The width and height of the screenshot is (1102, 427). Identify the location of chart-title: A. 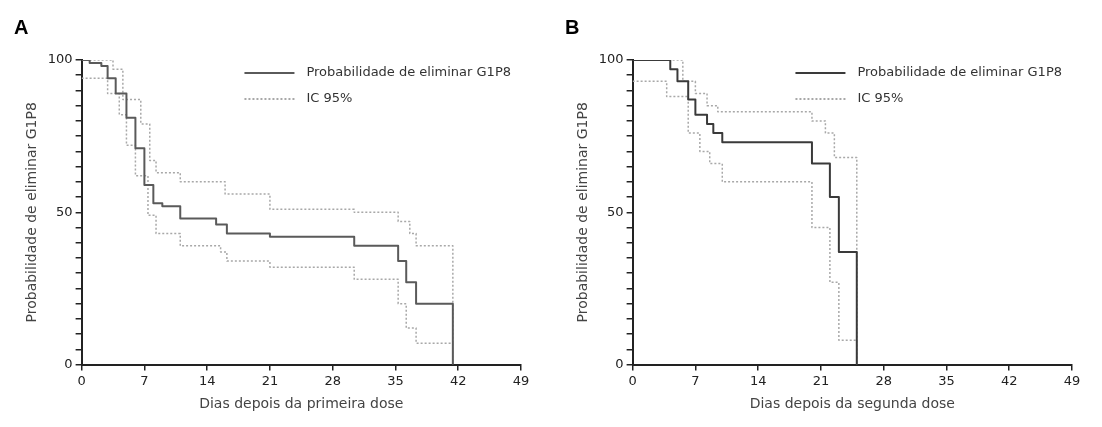
(21, 27).